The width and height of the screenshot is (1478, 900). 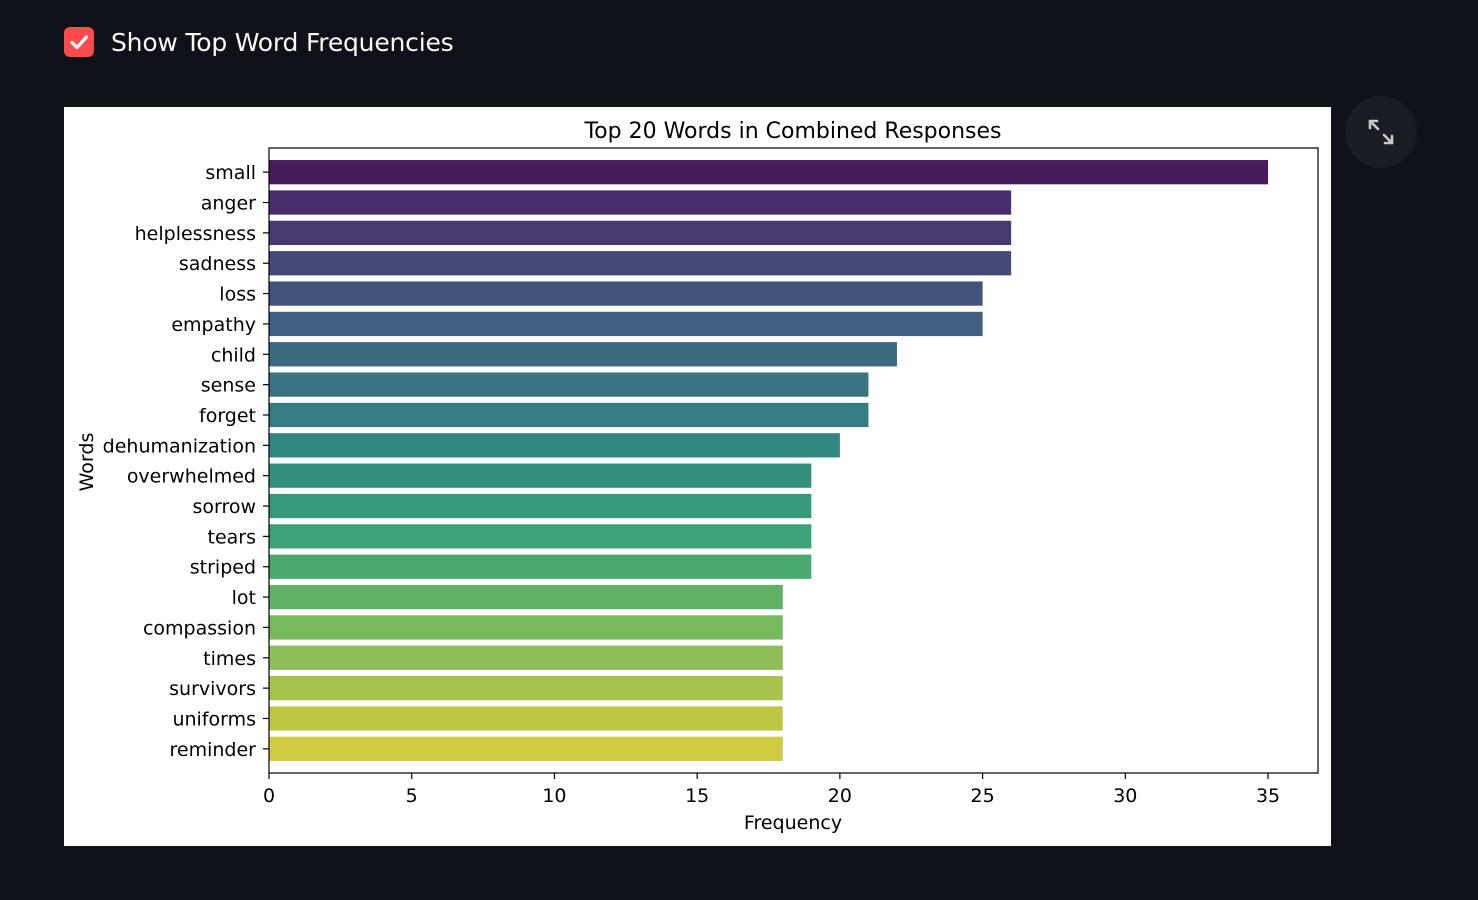 What do you see at coordinates (626, 293) in the screenshot?
I see `bar-loss` at bounding box center [626, 293].